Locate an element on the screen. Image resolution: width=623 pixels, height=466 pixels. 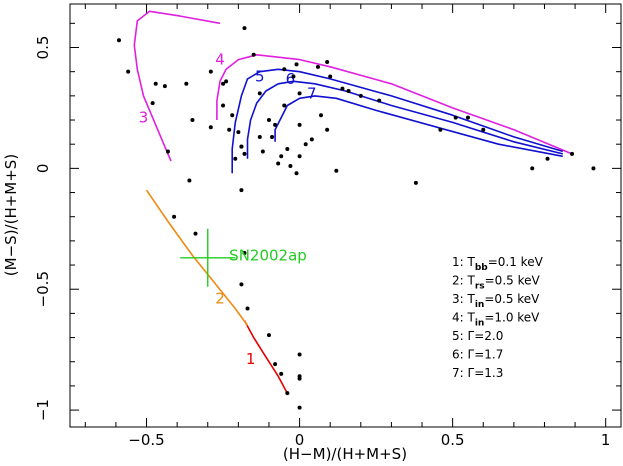
y-axis-label: (M−S)/(H+M+S) is located at coordinates (11, 215).